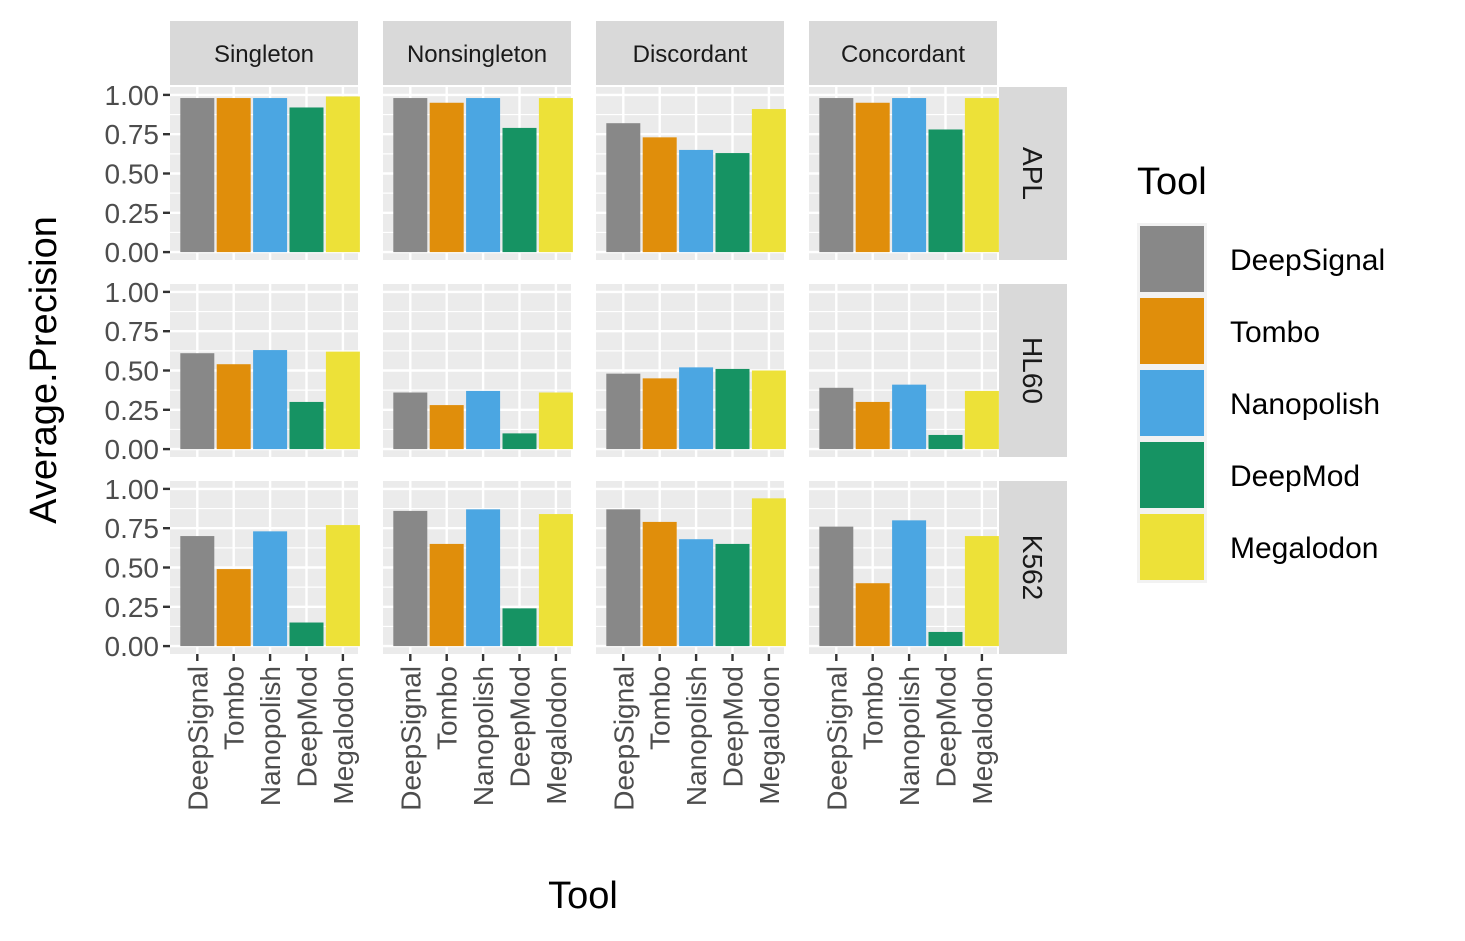 This screenshot has height=941, width=1465. What do you see at coordinates (1295, 476) in the screenshot?
I see `legend-label: DeepMod` at bounding box center [1295, 476].